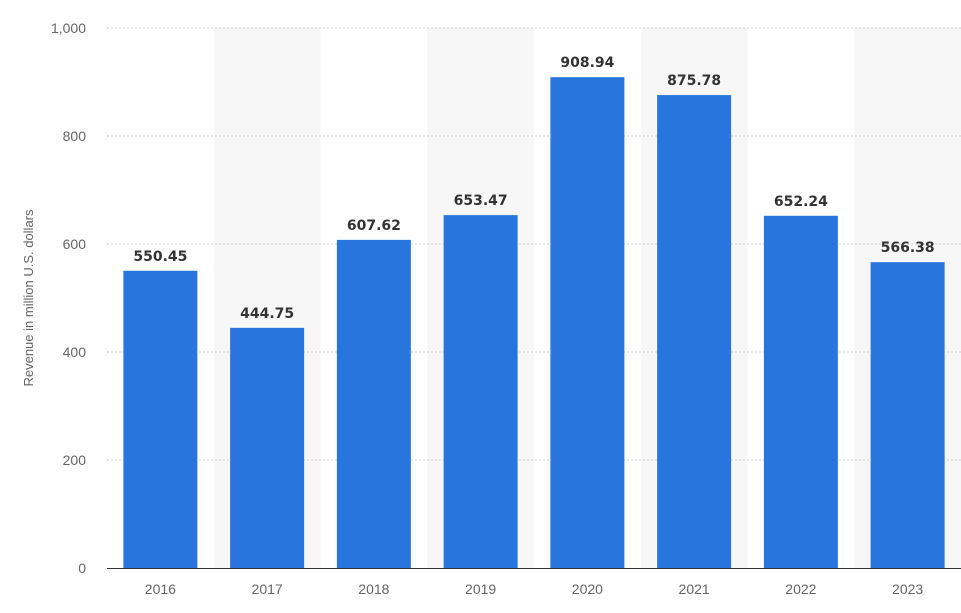 Image resolution: width=961 pixels, height=613 pixels. Describe the element at coordinates (75, 244) in the screenshot. I see `y-tick-label: 600` at that location.